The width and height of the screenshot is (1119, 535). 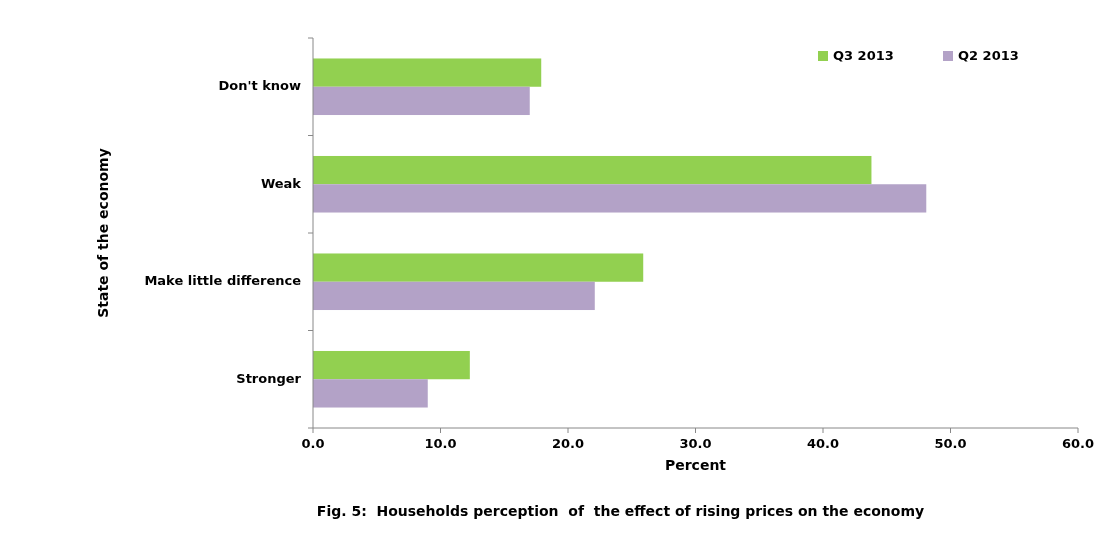 What do you see at coordinates (313, 443) in the screenshot?
I see `x-tick-label: 0.0` at bounding box center [313, 443].